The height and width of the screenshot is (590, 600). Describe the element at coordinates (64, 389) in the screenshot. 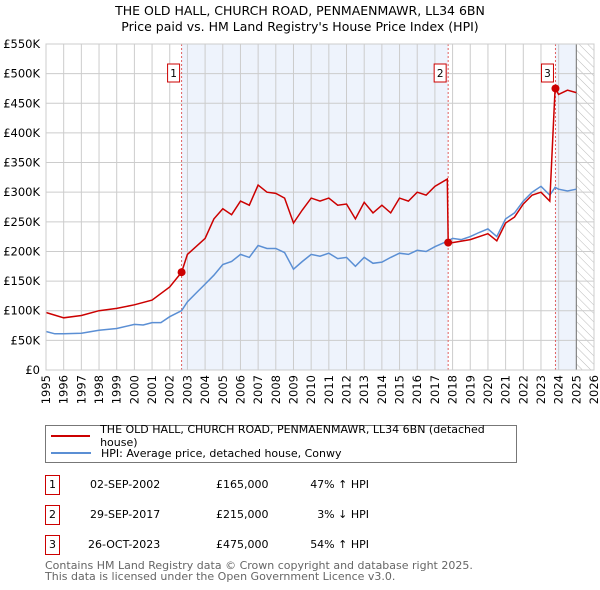

I see `x-tick-label: 1996` at that location.